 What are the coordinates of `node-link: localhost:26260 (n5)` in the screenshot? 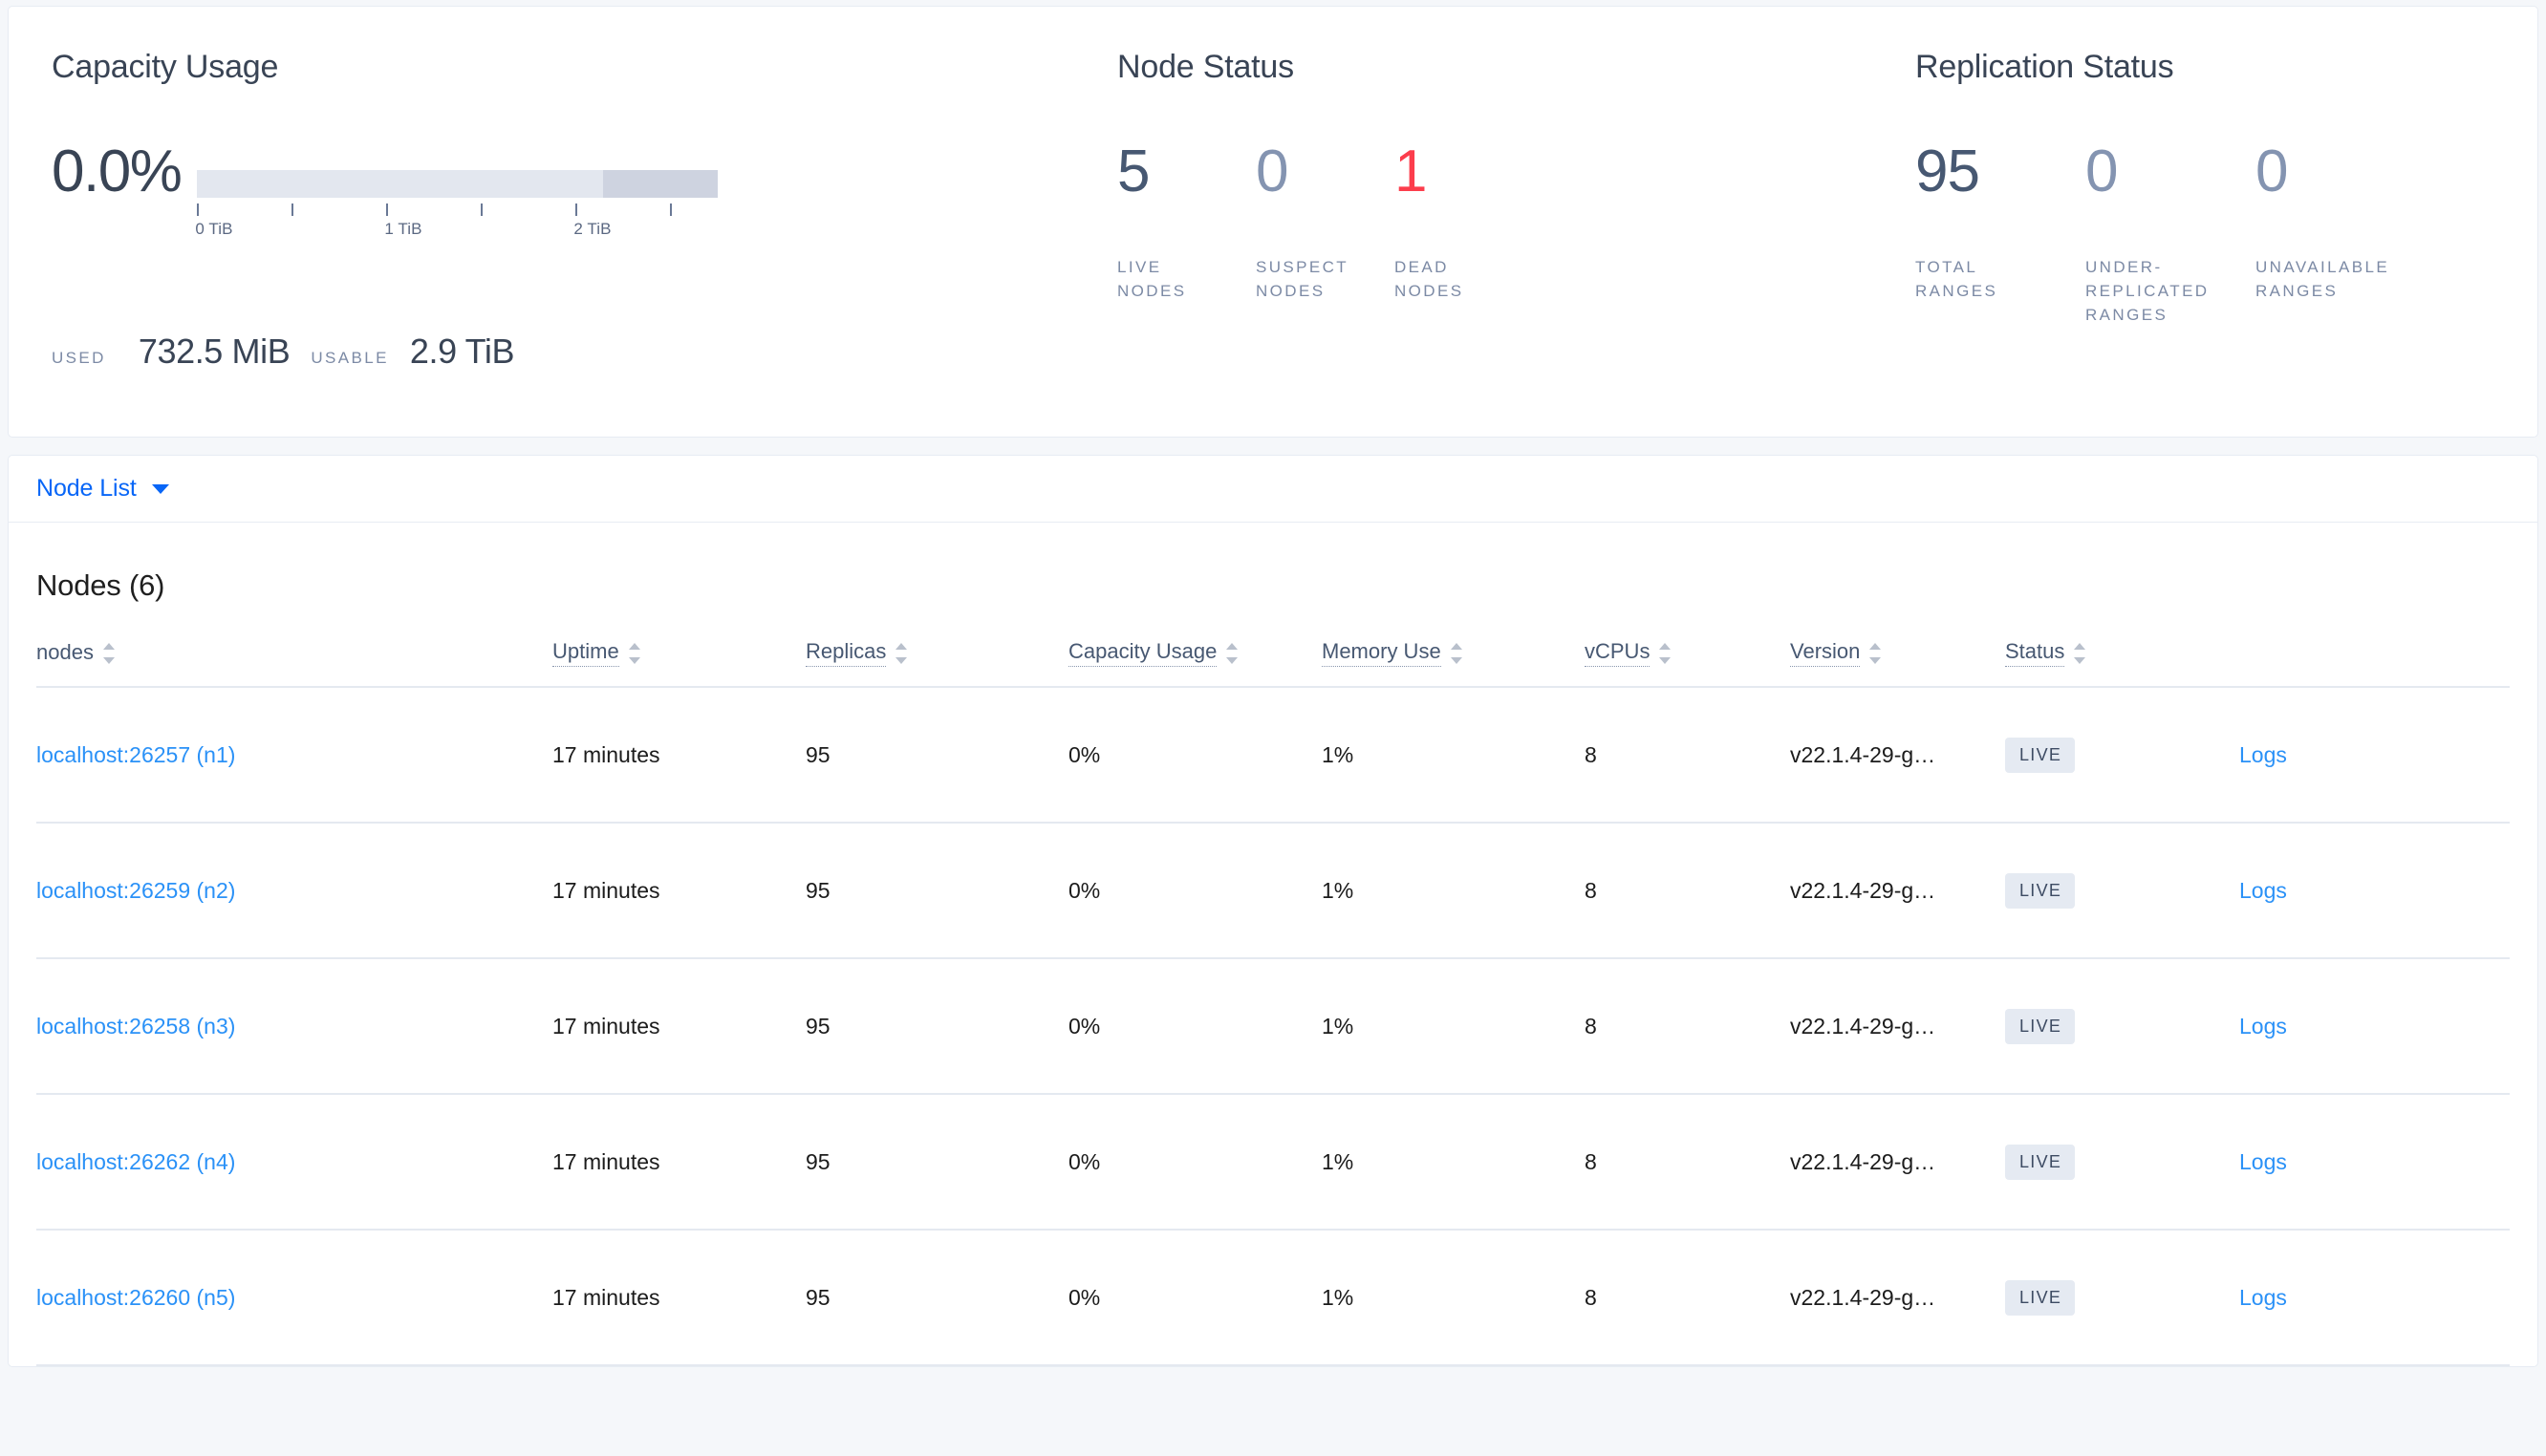 It's located at (136, 1297).